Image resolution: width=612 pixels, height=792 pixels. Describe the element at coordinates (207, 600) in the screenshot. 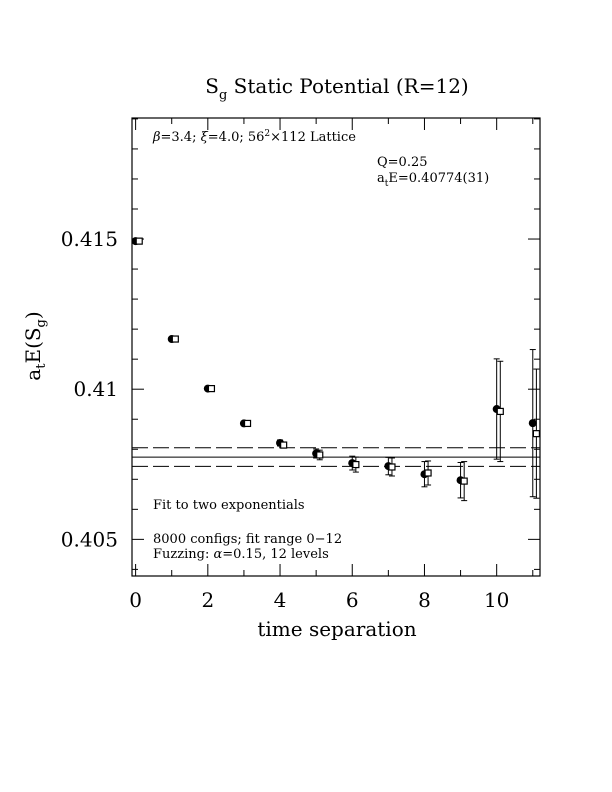

I see `x-tick-label: 2` at that location.